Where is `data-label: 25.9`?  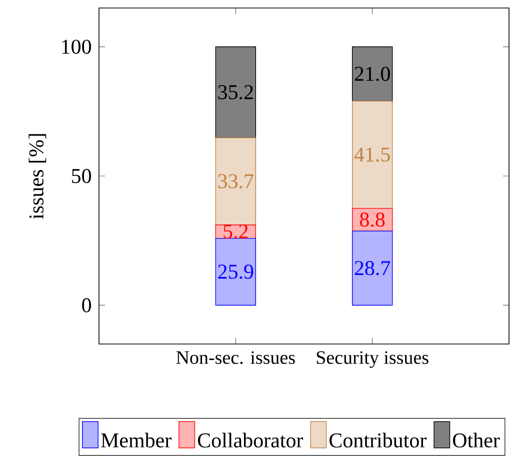 data-label: 25.9 is located at coordinates (236, 271).